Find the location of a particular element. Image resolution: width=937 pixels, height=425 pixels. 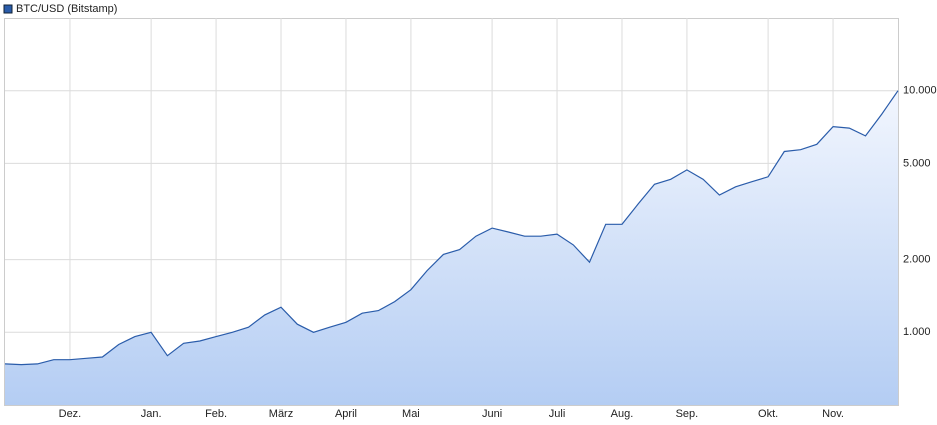

x-tick-label: Feb. is located at coordinates (216, 414).